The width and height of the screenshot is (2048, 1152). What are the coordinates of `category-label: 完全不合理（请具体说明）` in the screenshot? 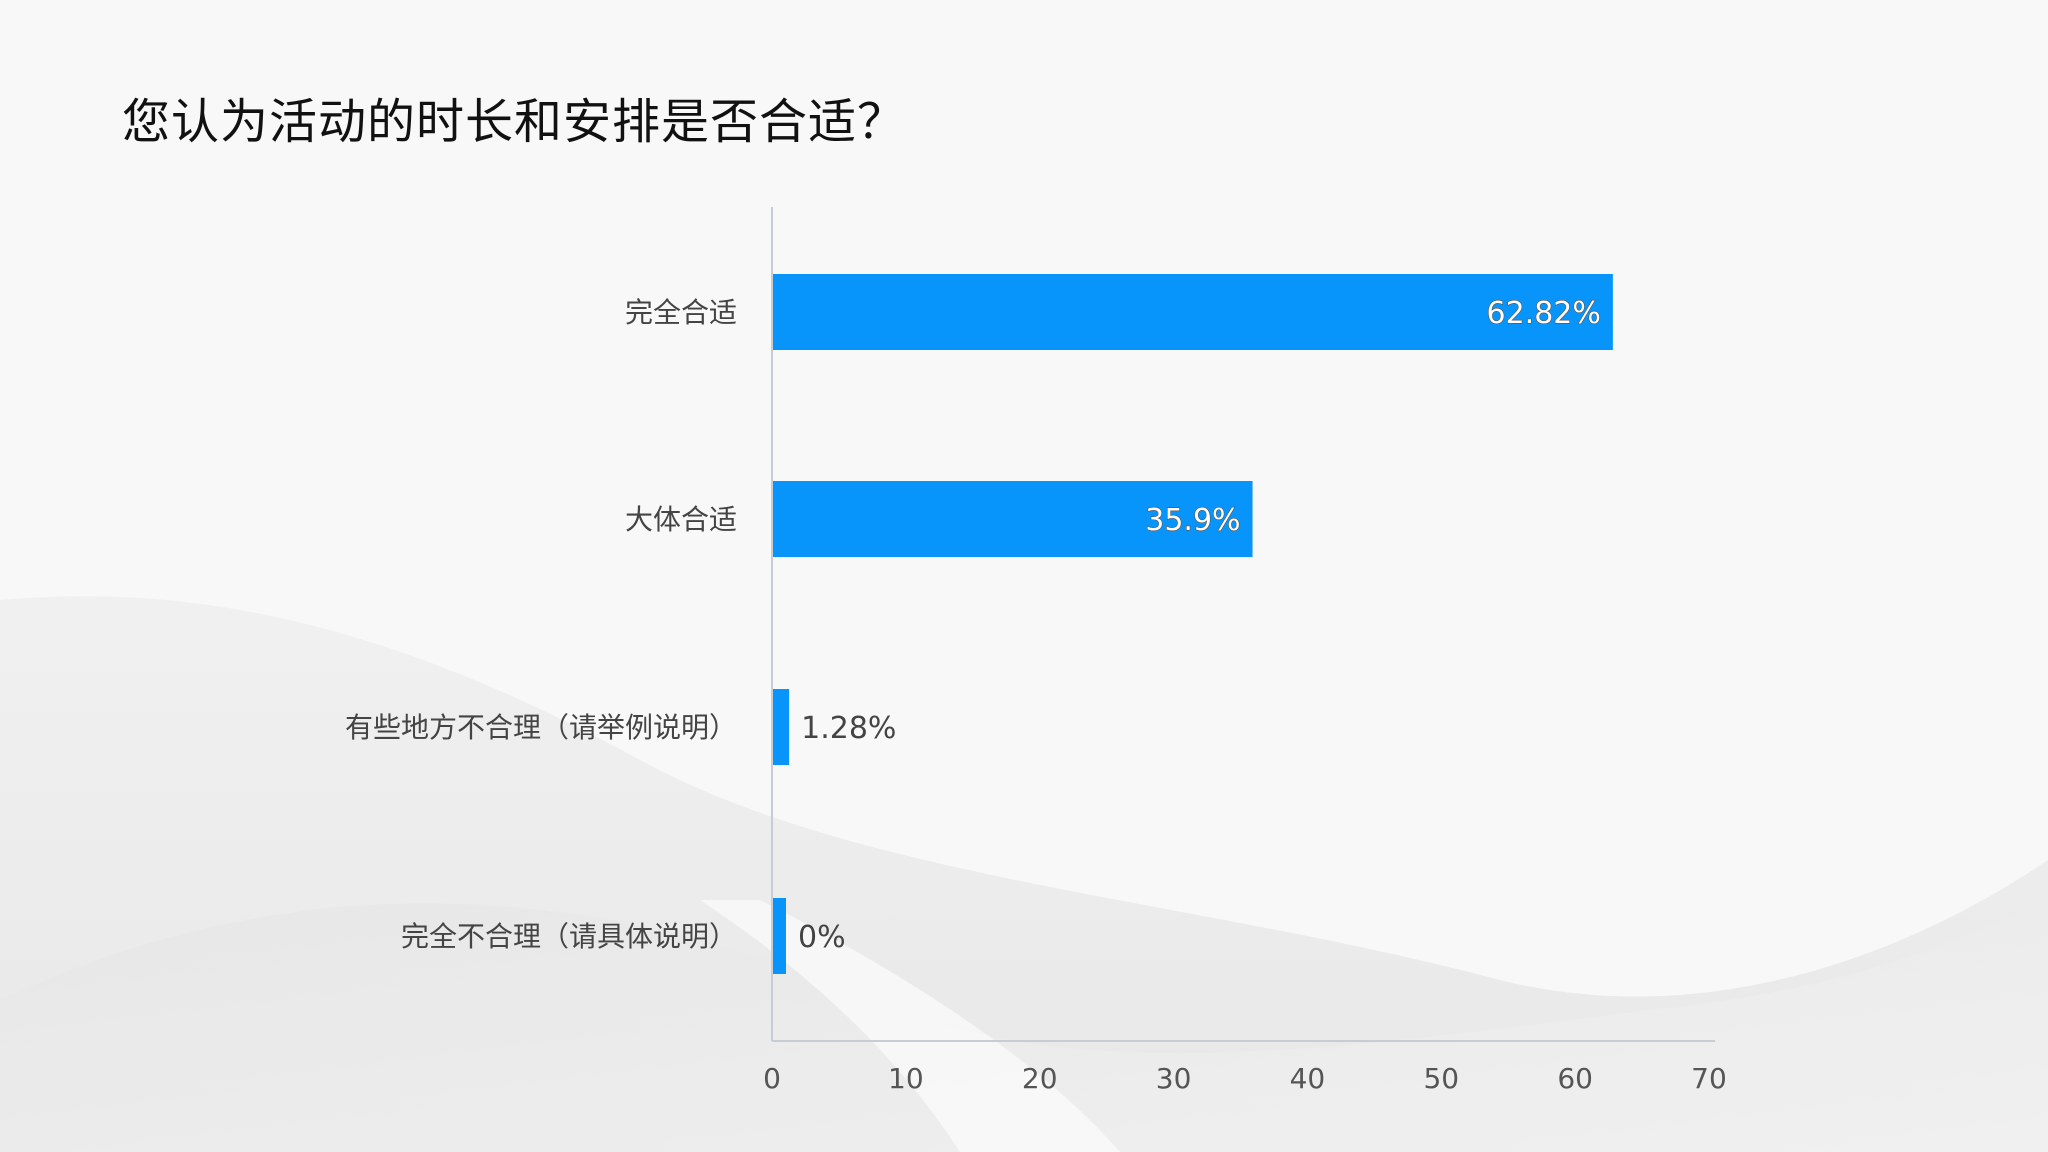 It's located at (569, 936).